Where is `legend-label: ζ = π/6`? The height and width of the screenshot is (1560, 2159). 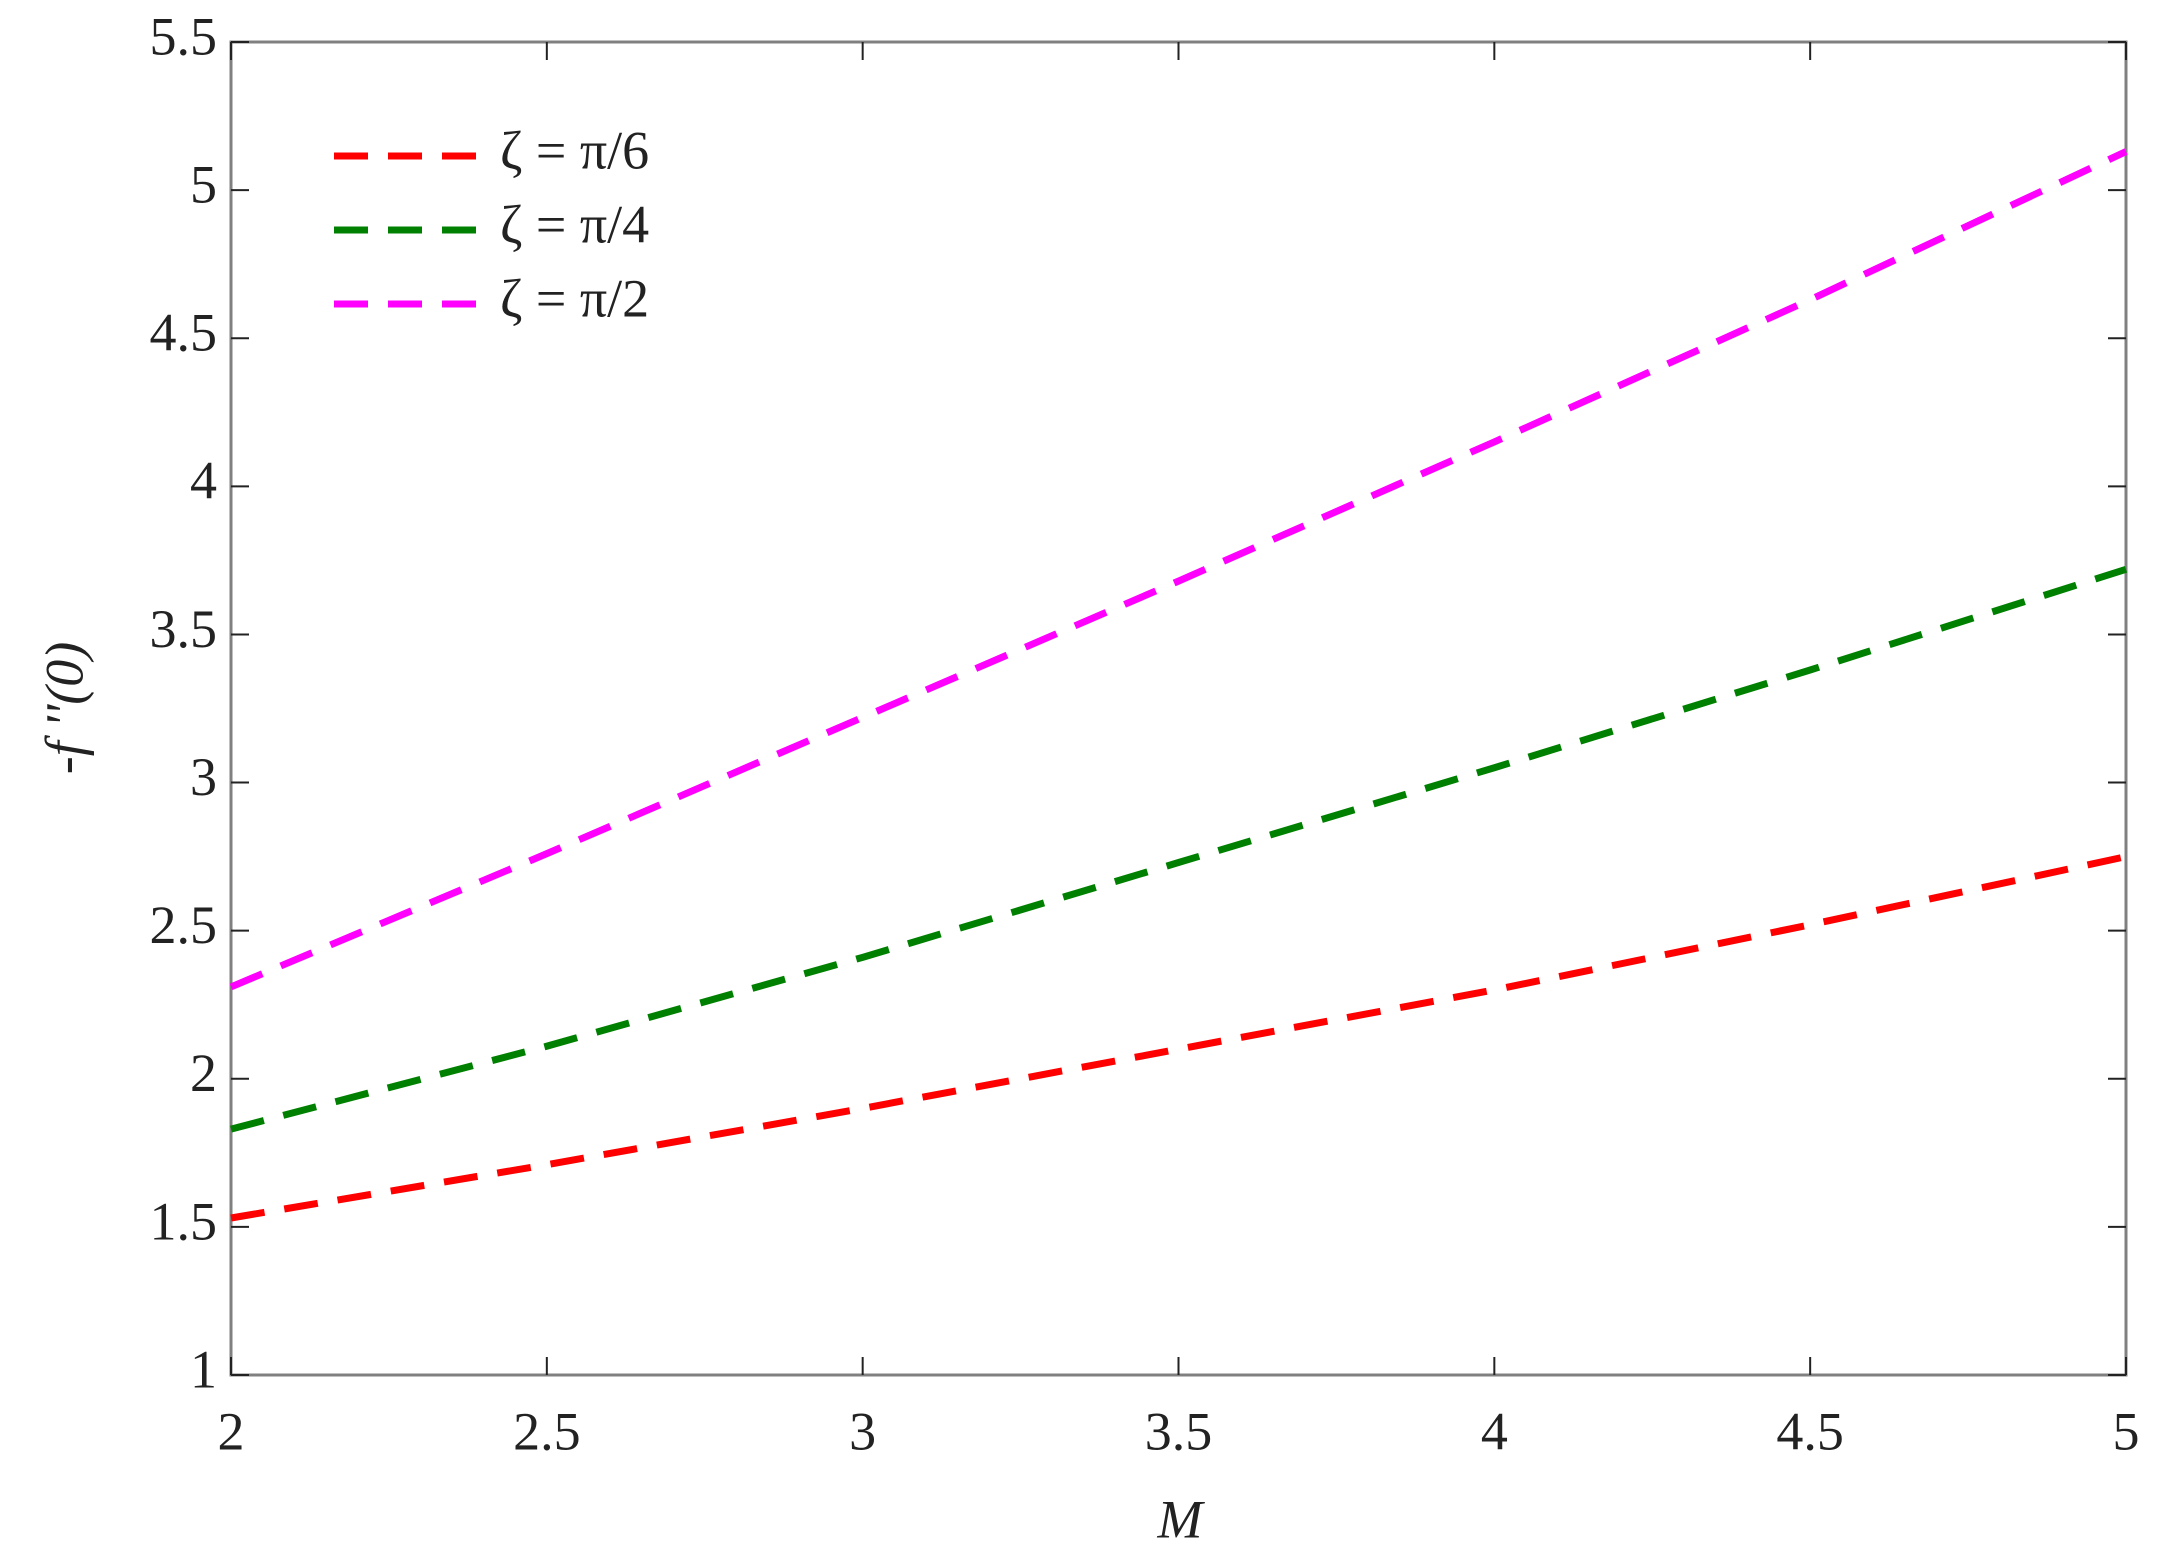
legend-label: ζ = π/6 is located at coordinates (574, 150).